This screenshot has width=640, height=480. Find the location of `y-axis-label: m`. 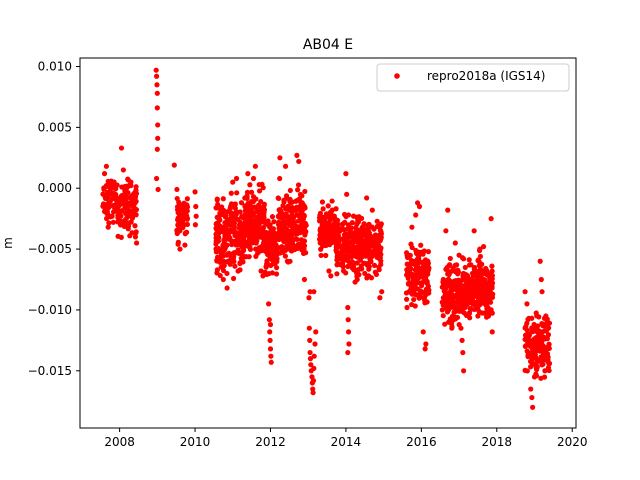

y-axis-label: m is located at coordinates (8, 243).